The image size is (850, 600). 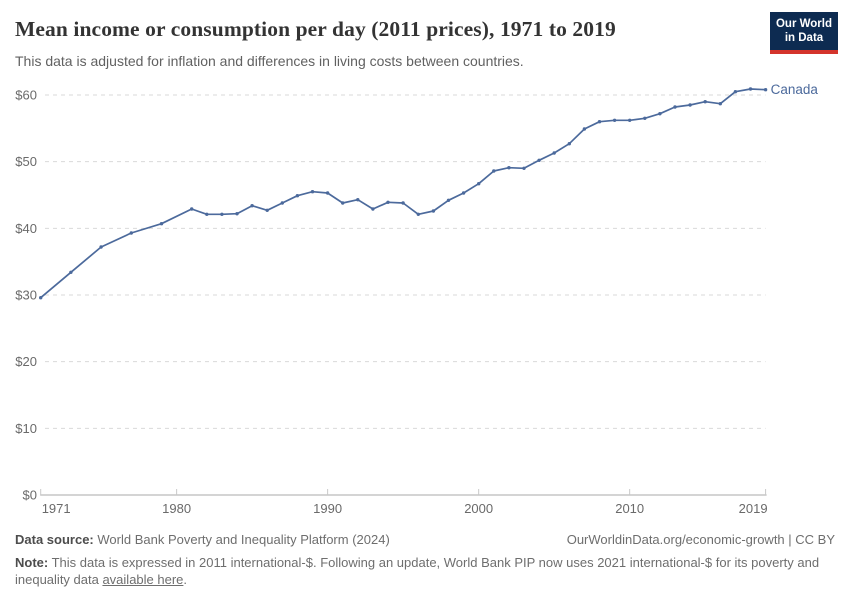 What do you see at coordinates (804, 38) in the screenshot?
I see `logo-line2: in Data` at bounding box center [804, 38].